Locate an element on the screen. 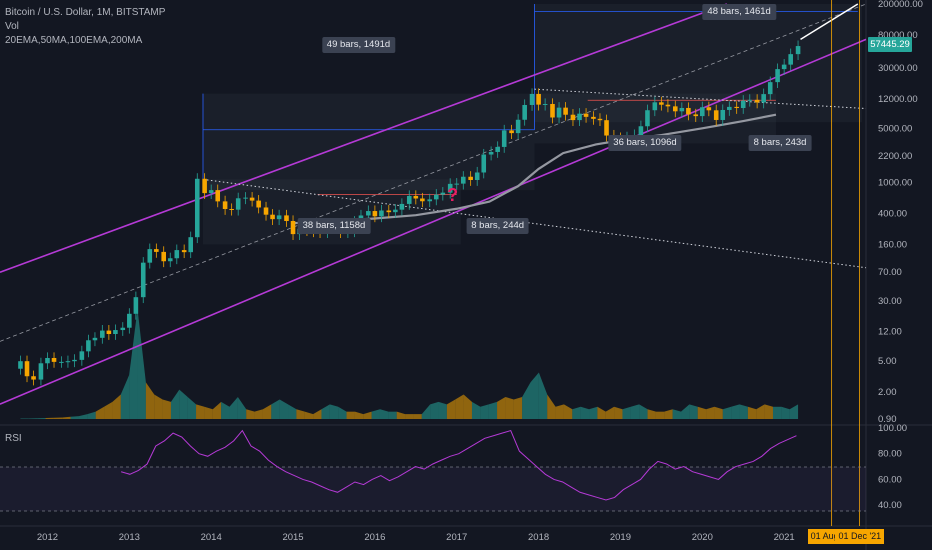 The height and width of the screenshot is (550, 932). price-tick-label: 2200.00 is located at coordinates (895, 156).